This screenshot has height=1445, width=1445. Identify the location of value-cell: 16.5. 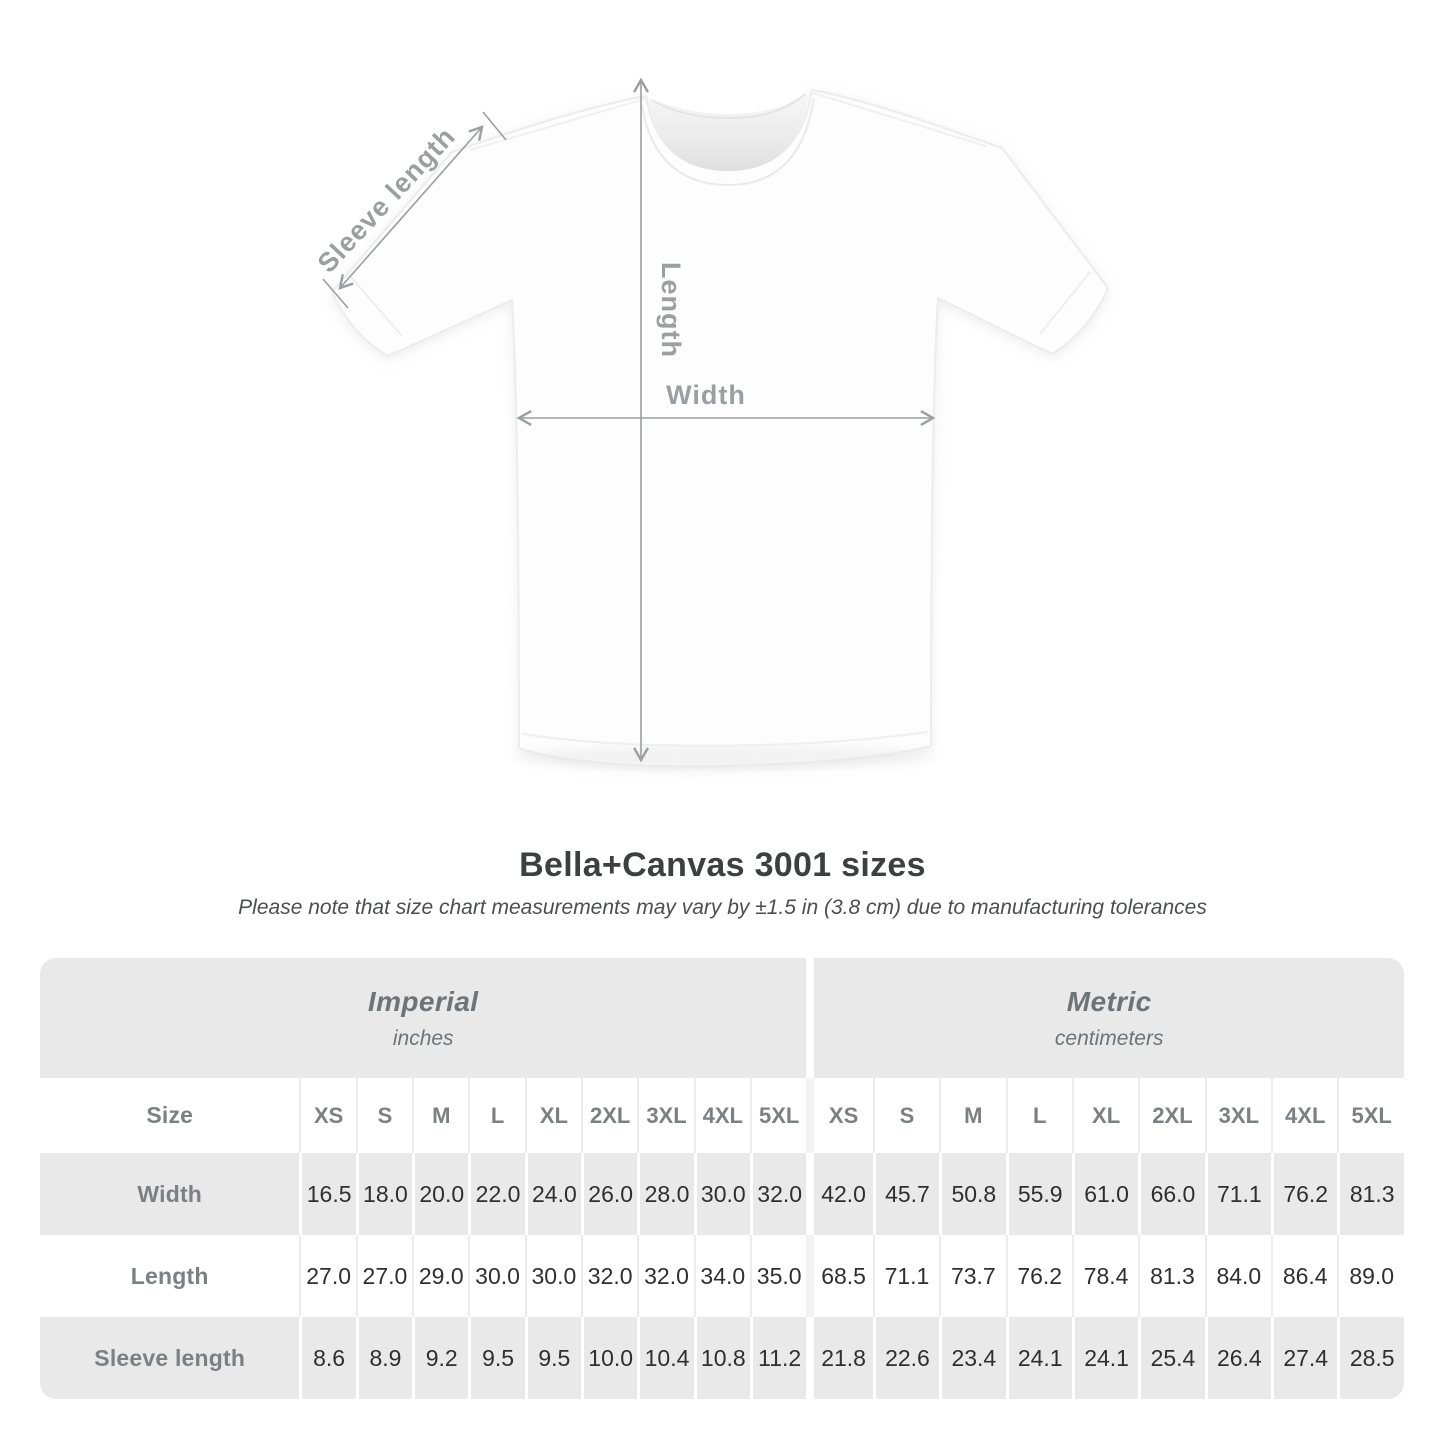
(327, 1194).